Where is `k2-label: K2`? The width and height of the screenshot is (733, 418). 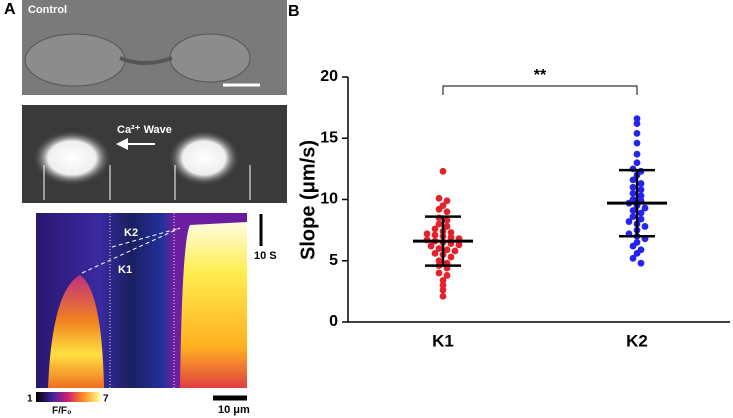 k2-label: K2 is located at coordinates (131, 233).